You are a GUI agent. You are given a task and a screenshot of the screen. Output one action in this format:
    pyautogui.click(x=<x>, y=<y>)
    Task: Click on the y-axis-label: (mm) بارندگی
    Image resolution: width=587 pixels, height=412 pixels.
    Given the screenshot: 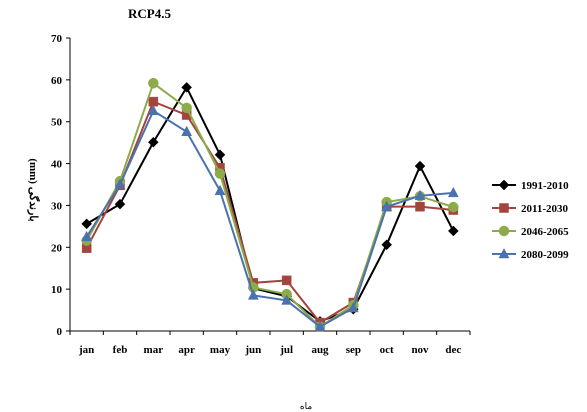 What is the action you would take?
    pyautogui.click(x=34, y=189)
    